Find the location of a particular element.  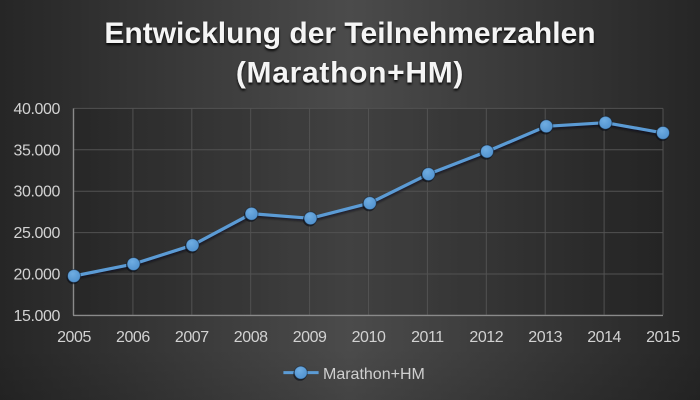

svg-text: 2011 is located at coordinates (427, 337).